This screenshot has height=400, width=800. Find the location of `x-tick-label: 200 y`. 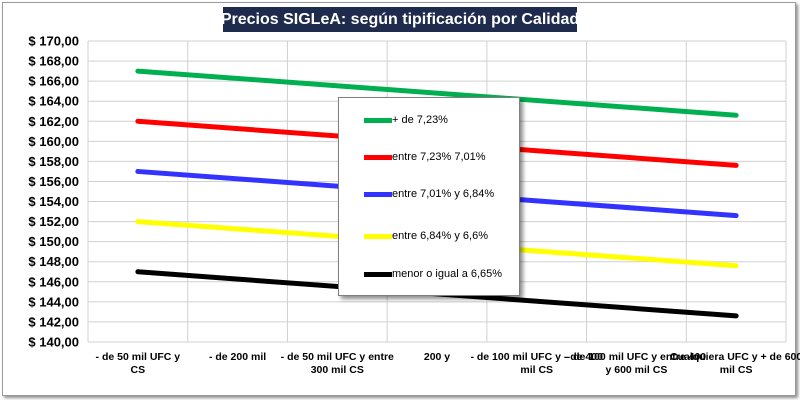

x-tick-label: 200 y is located at coordinates (437, 357).